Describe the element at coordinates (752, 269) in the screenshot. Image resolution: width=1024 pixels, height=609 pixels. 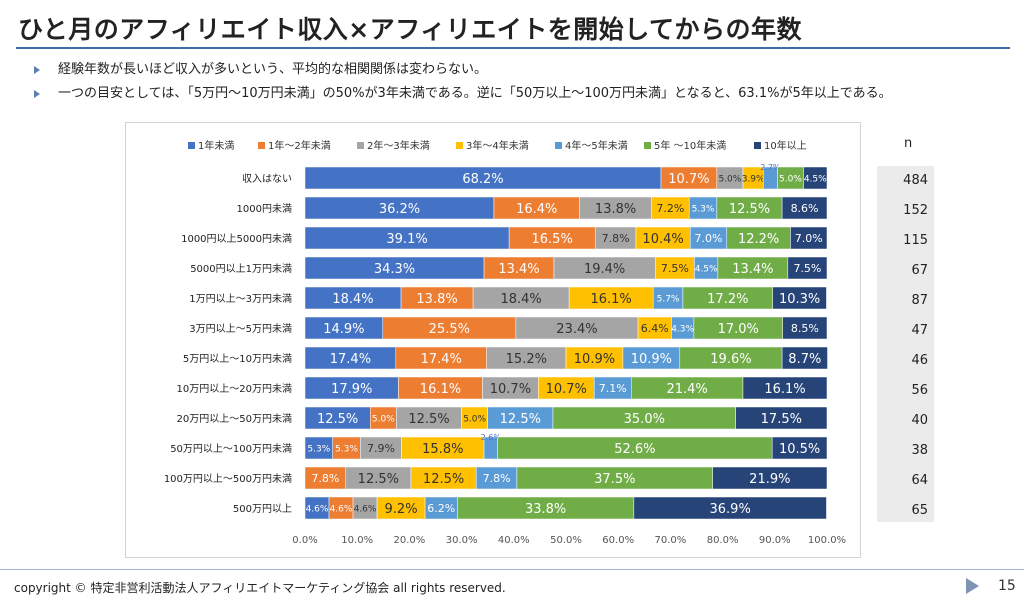
I see `data-label: 13.4%` at that location.